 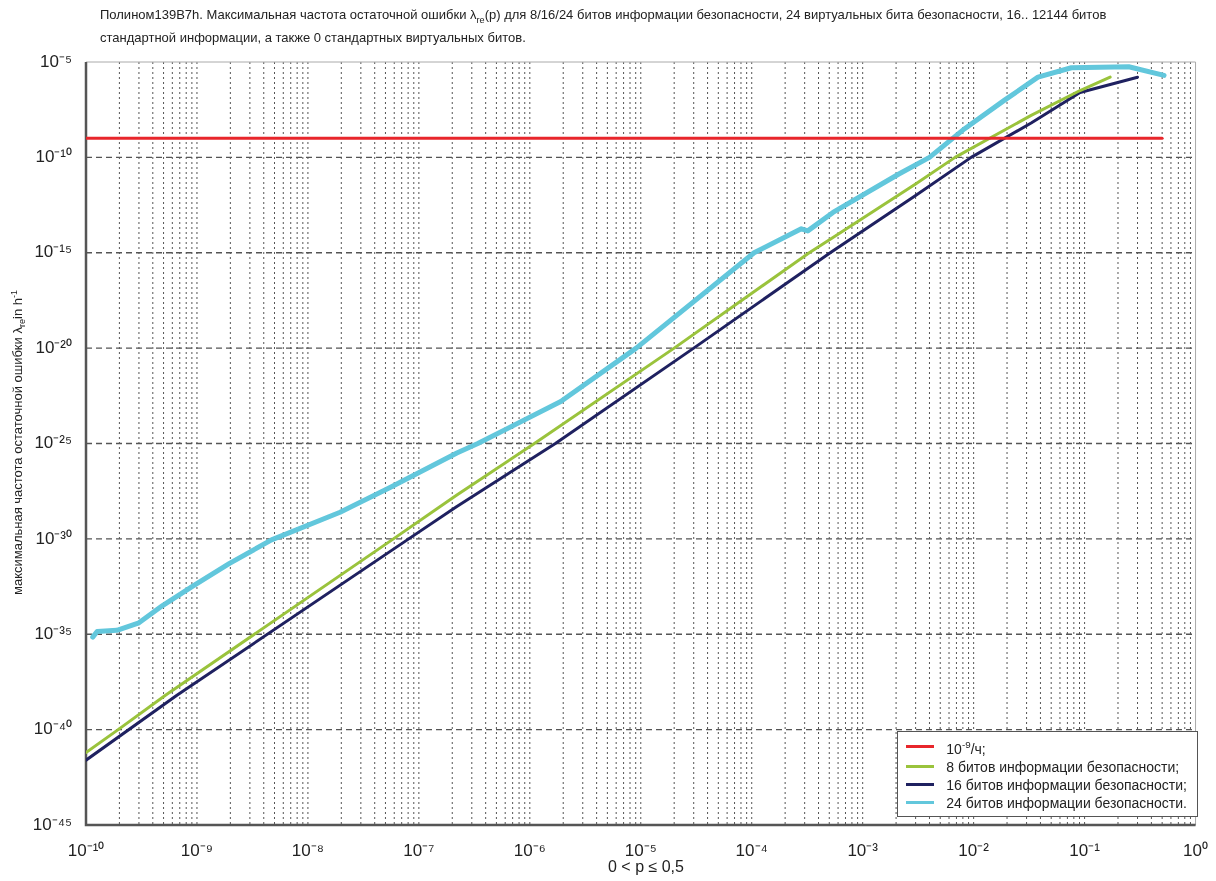 I want to click on y-tick-label: 10⁻⁴⁵, so click(x=52, y=824).